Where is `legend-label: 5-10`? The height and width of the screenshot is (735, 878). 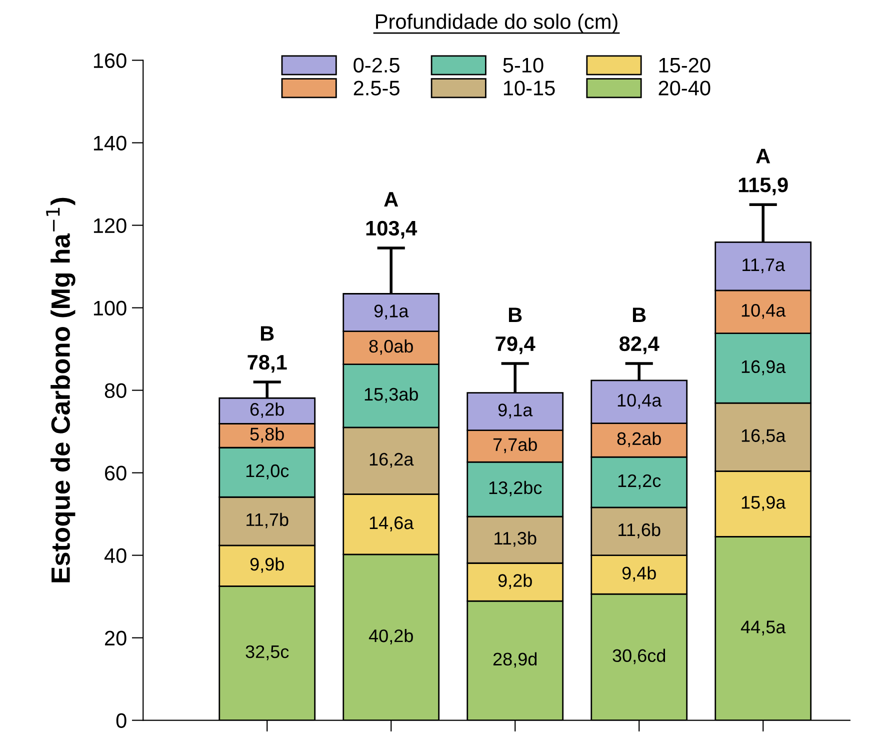
legend-label: 5-10 is located at coordinates (523, 65).